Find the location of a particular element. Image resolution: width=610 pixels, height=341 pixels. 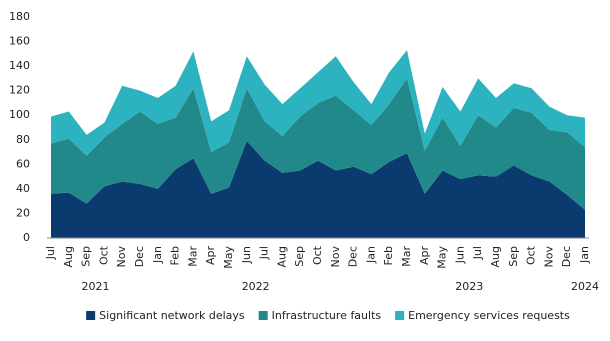

legend-item: Emergency services requests is located at coordinates (482, 315).